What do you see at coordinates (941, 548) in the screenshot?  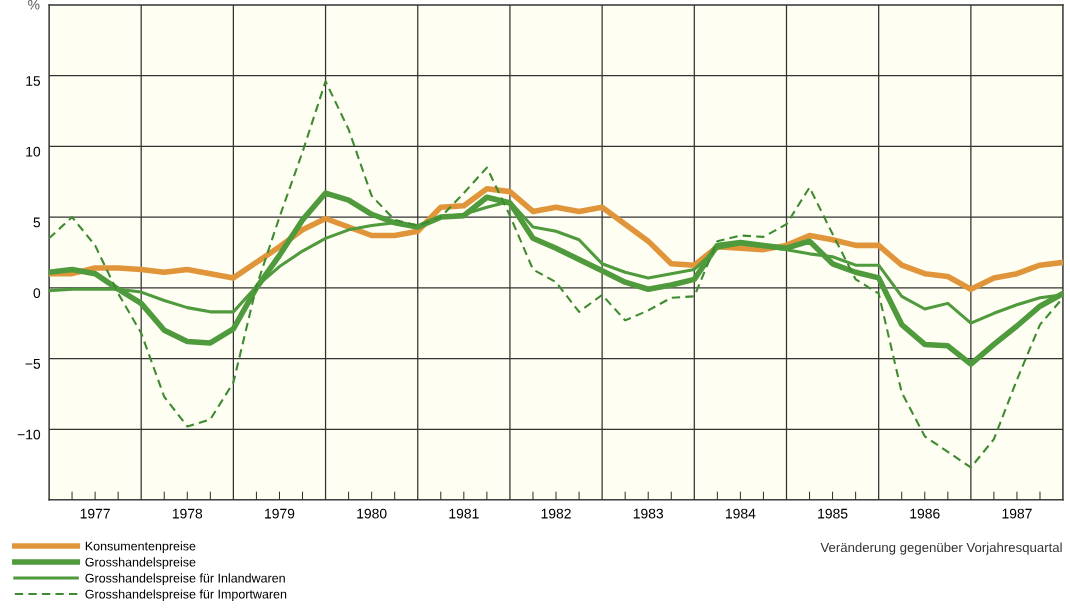 I see `text: Veränderung gegenüber Vorjahresquartal` at bounding box center [941, 548].